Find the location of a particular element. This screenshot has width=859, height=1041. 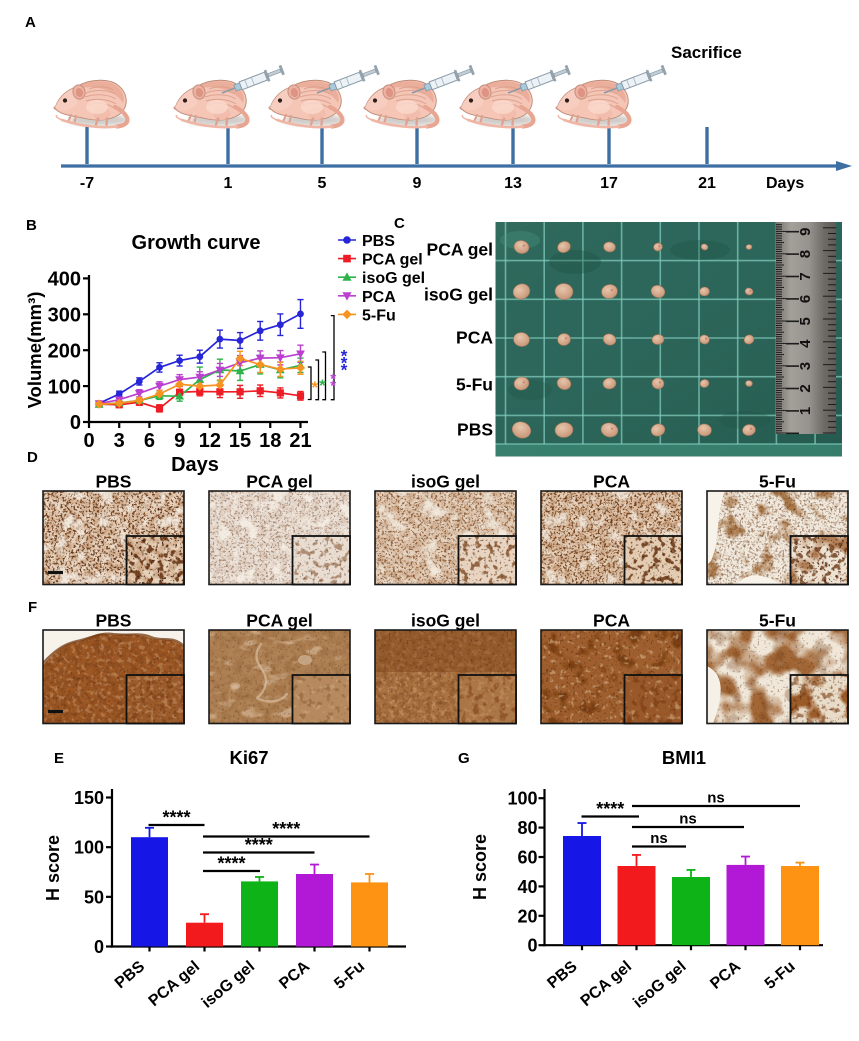

svg-text: -7 is located at coordinates (87, 183).